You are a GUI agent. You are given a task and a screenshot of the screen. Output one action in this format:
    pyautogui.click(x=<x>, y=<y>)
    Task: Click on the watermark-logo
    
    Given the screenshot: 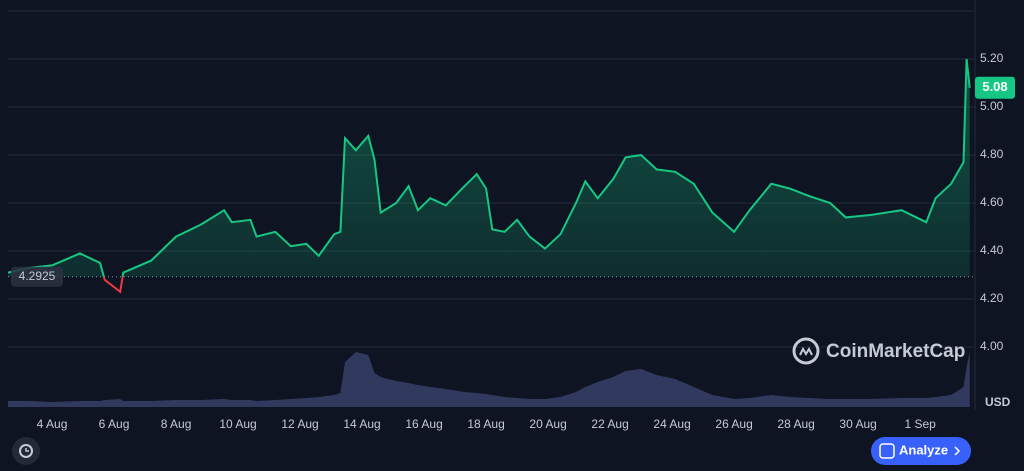 What is the action you would take?
    pyautogui.click(x=806, y=351)
    